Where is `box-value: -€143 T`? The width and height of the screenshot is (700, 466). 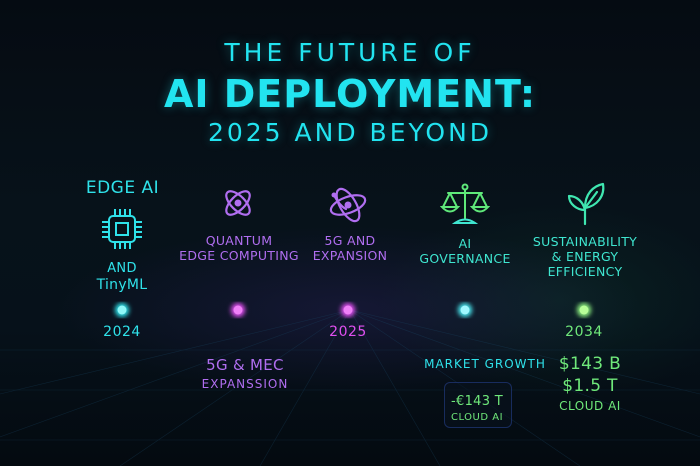
box-value: -€143 T is located at coordinates (477, 401).